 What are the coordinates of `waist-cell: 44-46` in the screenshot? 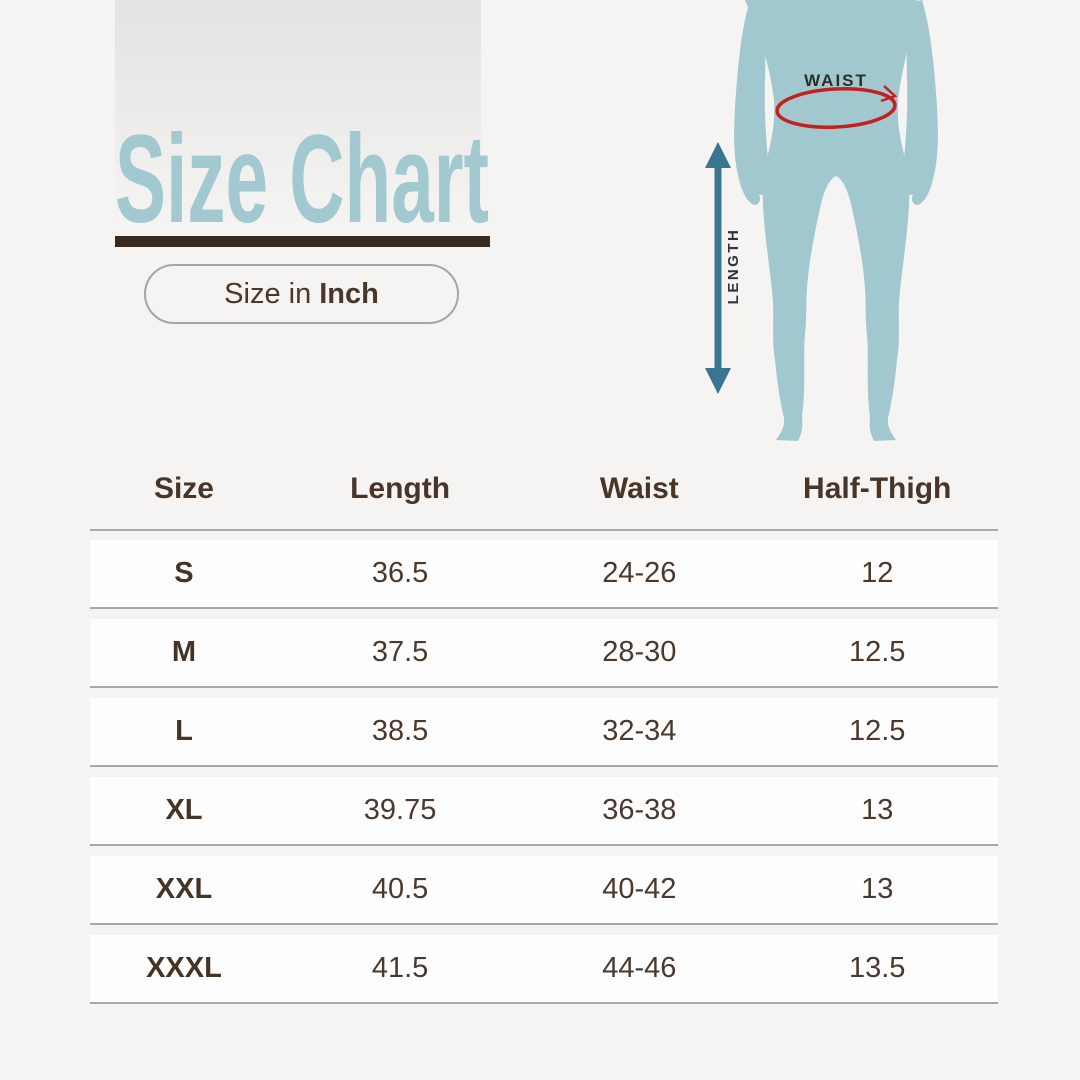 It's located at (639, 968).